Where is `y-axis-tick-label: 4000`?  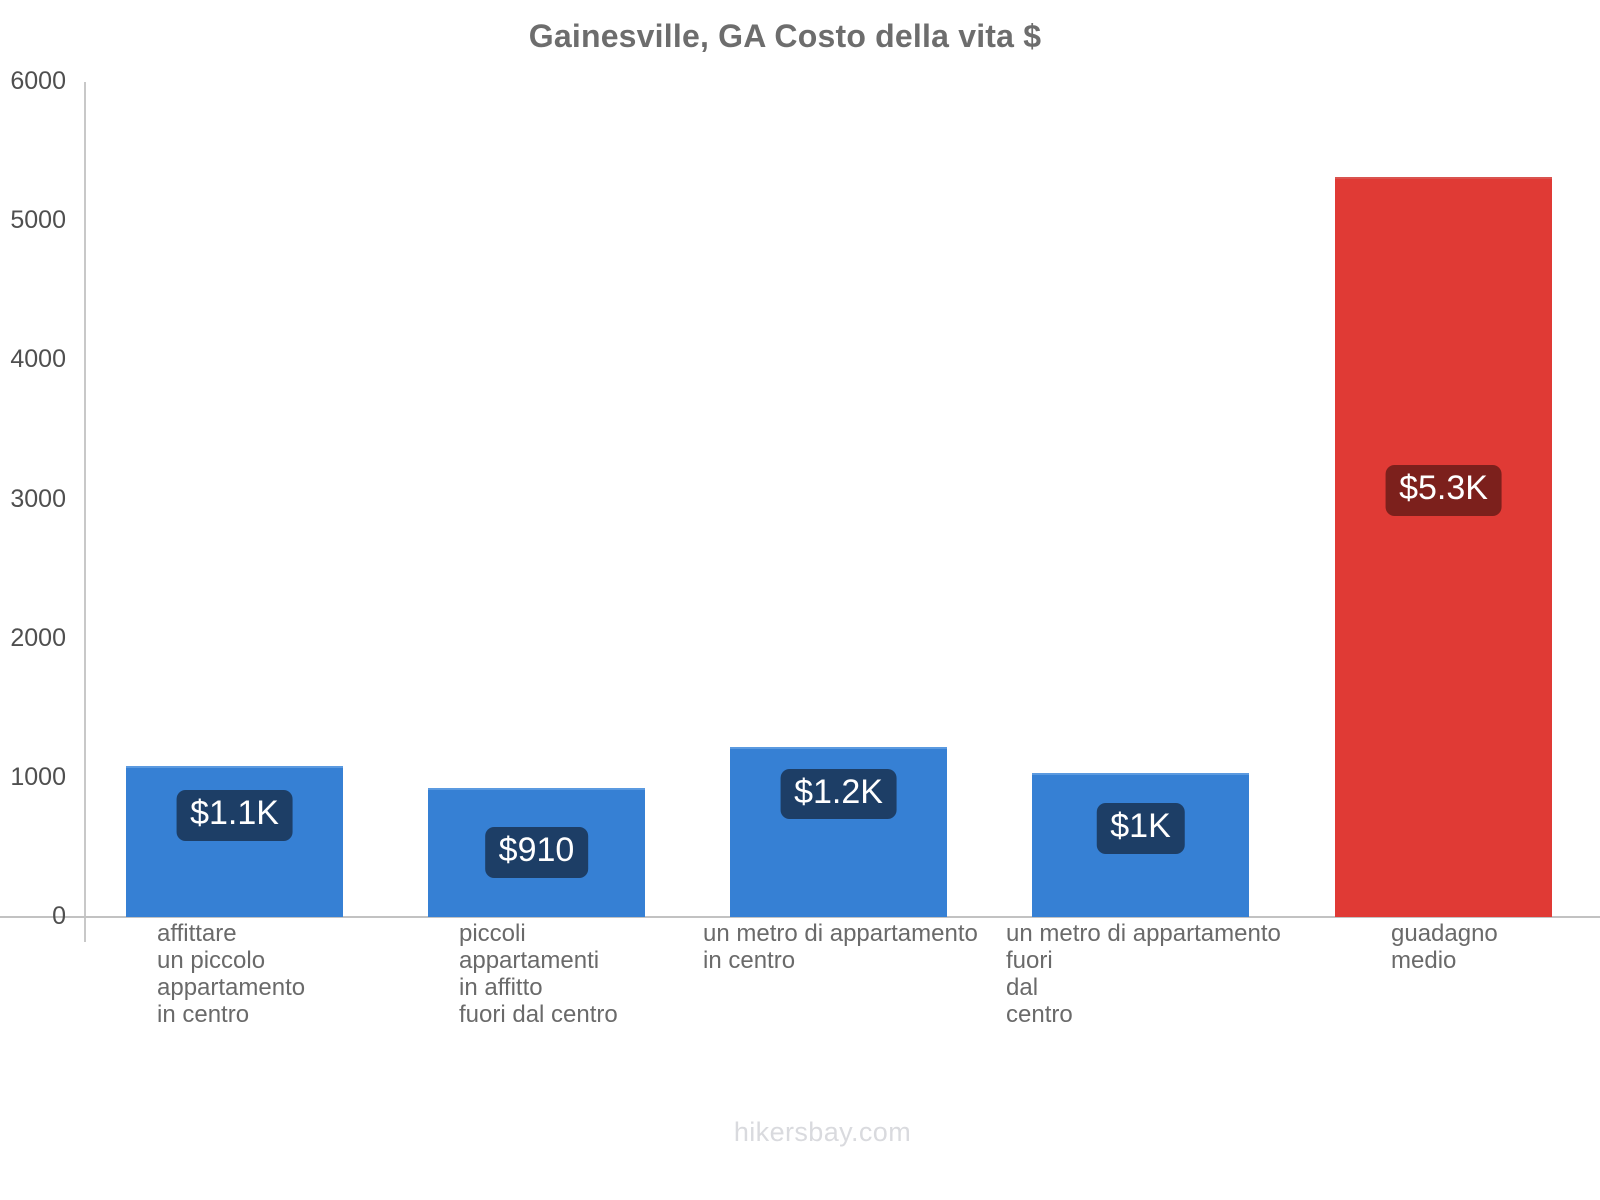 y-axis-tick-label: 4000 is located at coordinates (38, 359).